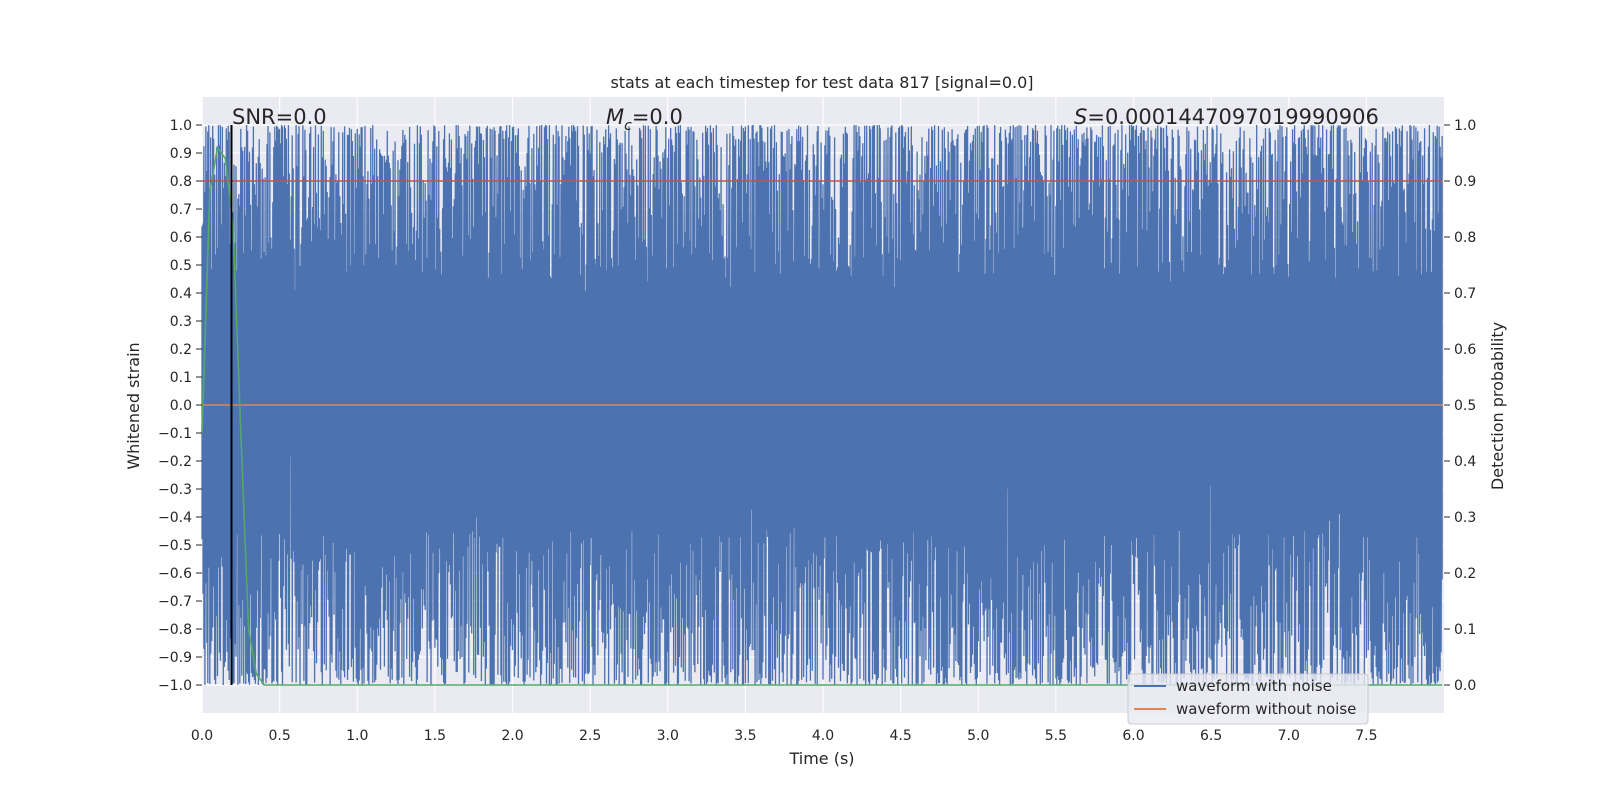 The width and height of the screenshot is (1600, 800). I want to click on y-left-tick-label: −1.0, so click(175, 686).